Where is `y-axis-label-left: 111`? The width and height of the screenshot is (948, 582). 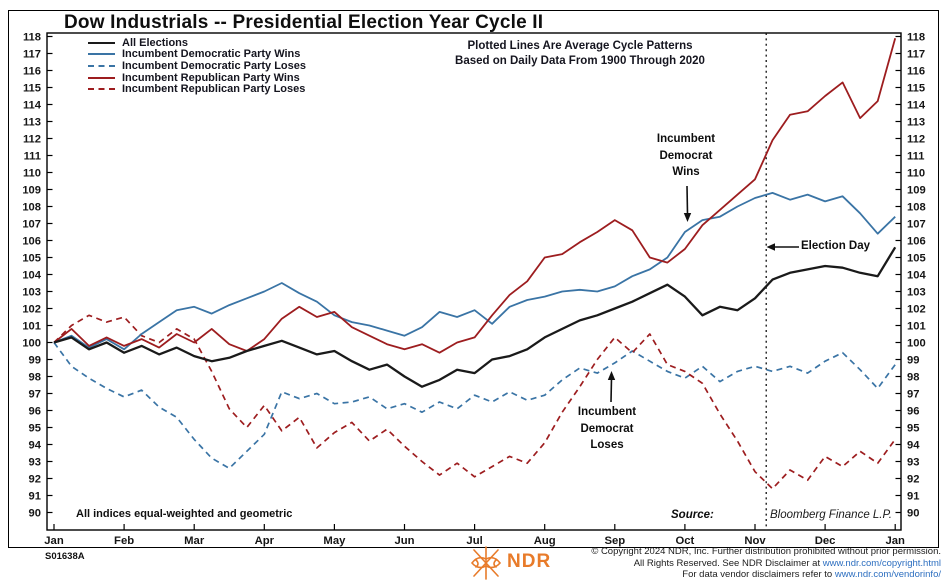
y-axis-label-left: 111 is located at coordinates (32, 157).